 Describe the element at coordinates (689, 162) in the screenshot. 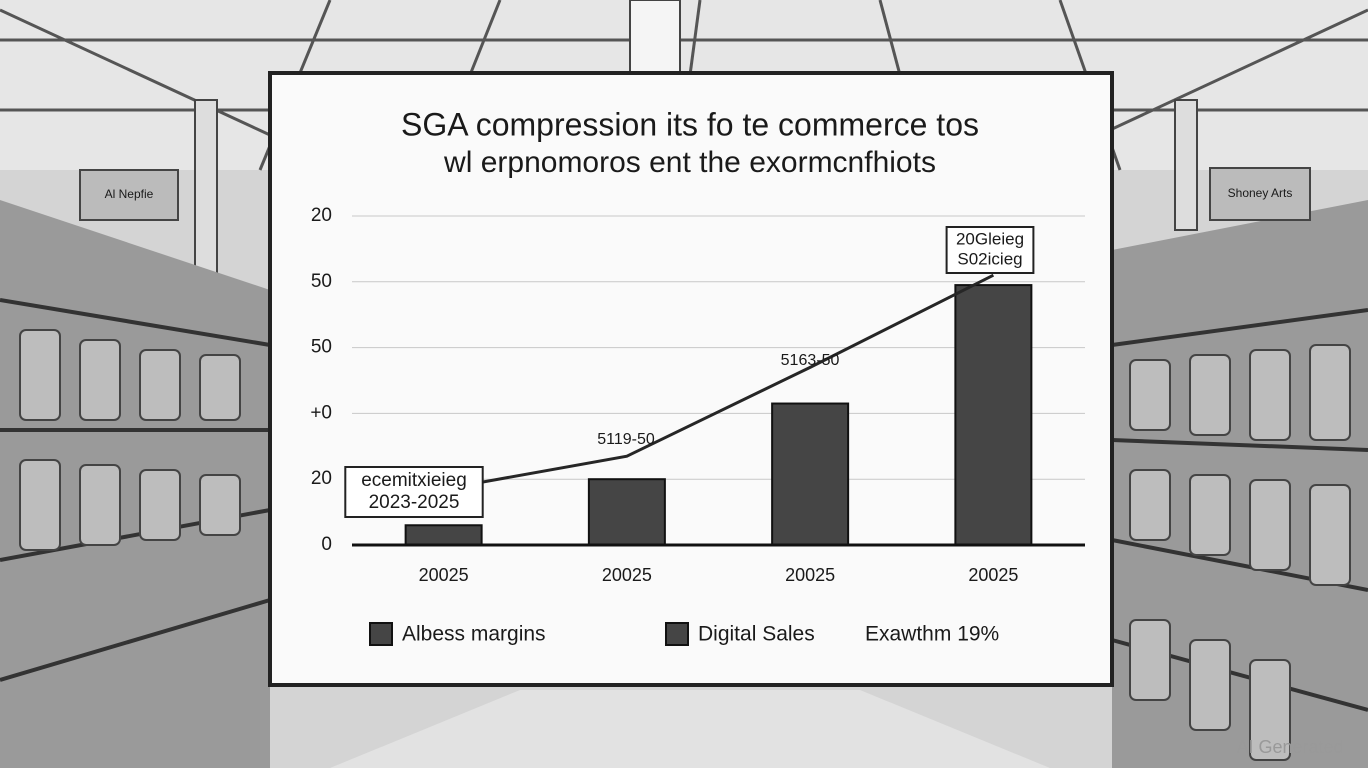

I see `chart-title: wl erpnomoros ent the exormcnfhiots` at that location.